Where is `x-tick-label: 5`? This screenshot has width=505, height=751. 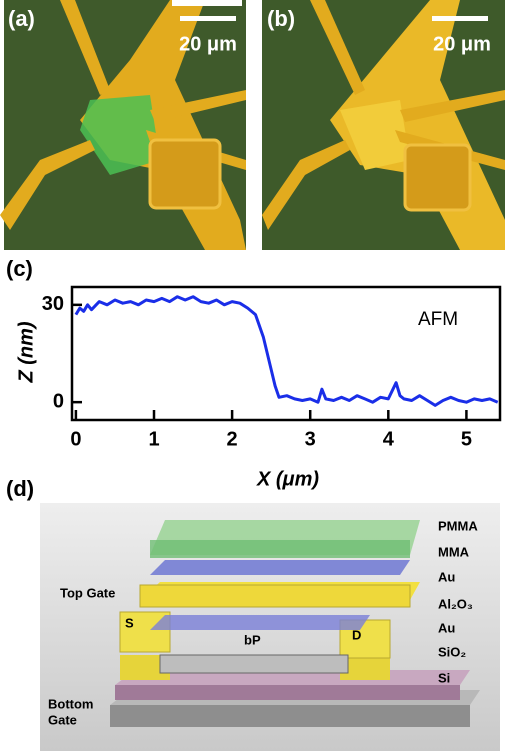 x-tick-label: 5 is located at coordinates (466, 439).